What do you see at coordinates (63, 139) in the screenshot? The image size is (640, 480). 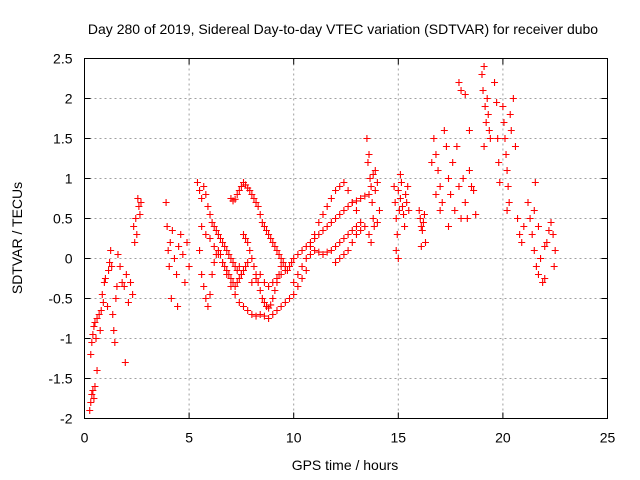 I see `y-tick-label: 1.5` at bounding box center [63, 139].